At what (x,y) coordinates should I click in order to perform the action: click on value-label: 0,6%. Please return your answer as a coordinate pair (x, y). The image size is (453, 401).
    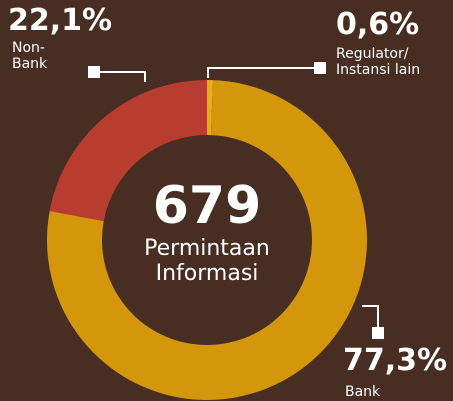
    Looking at the image, I should click on (378, 24).